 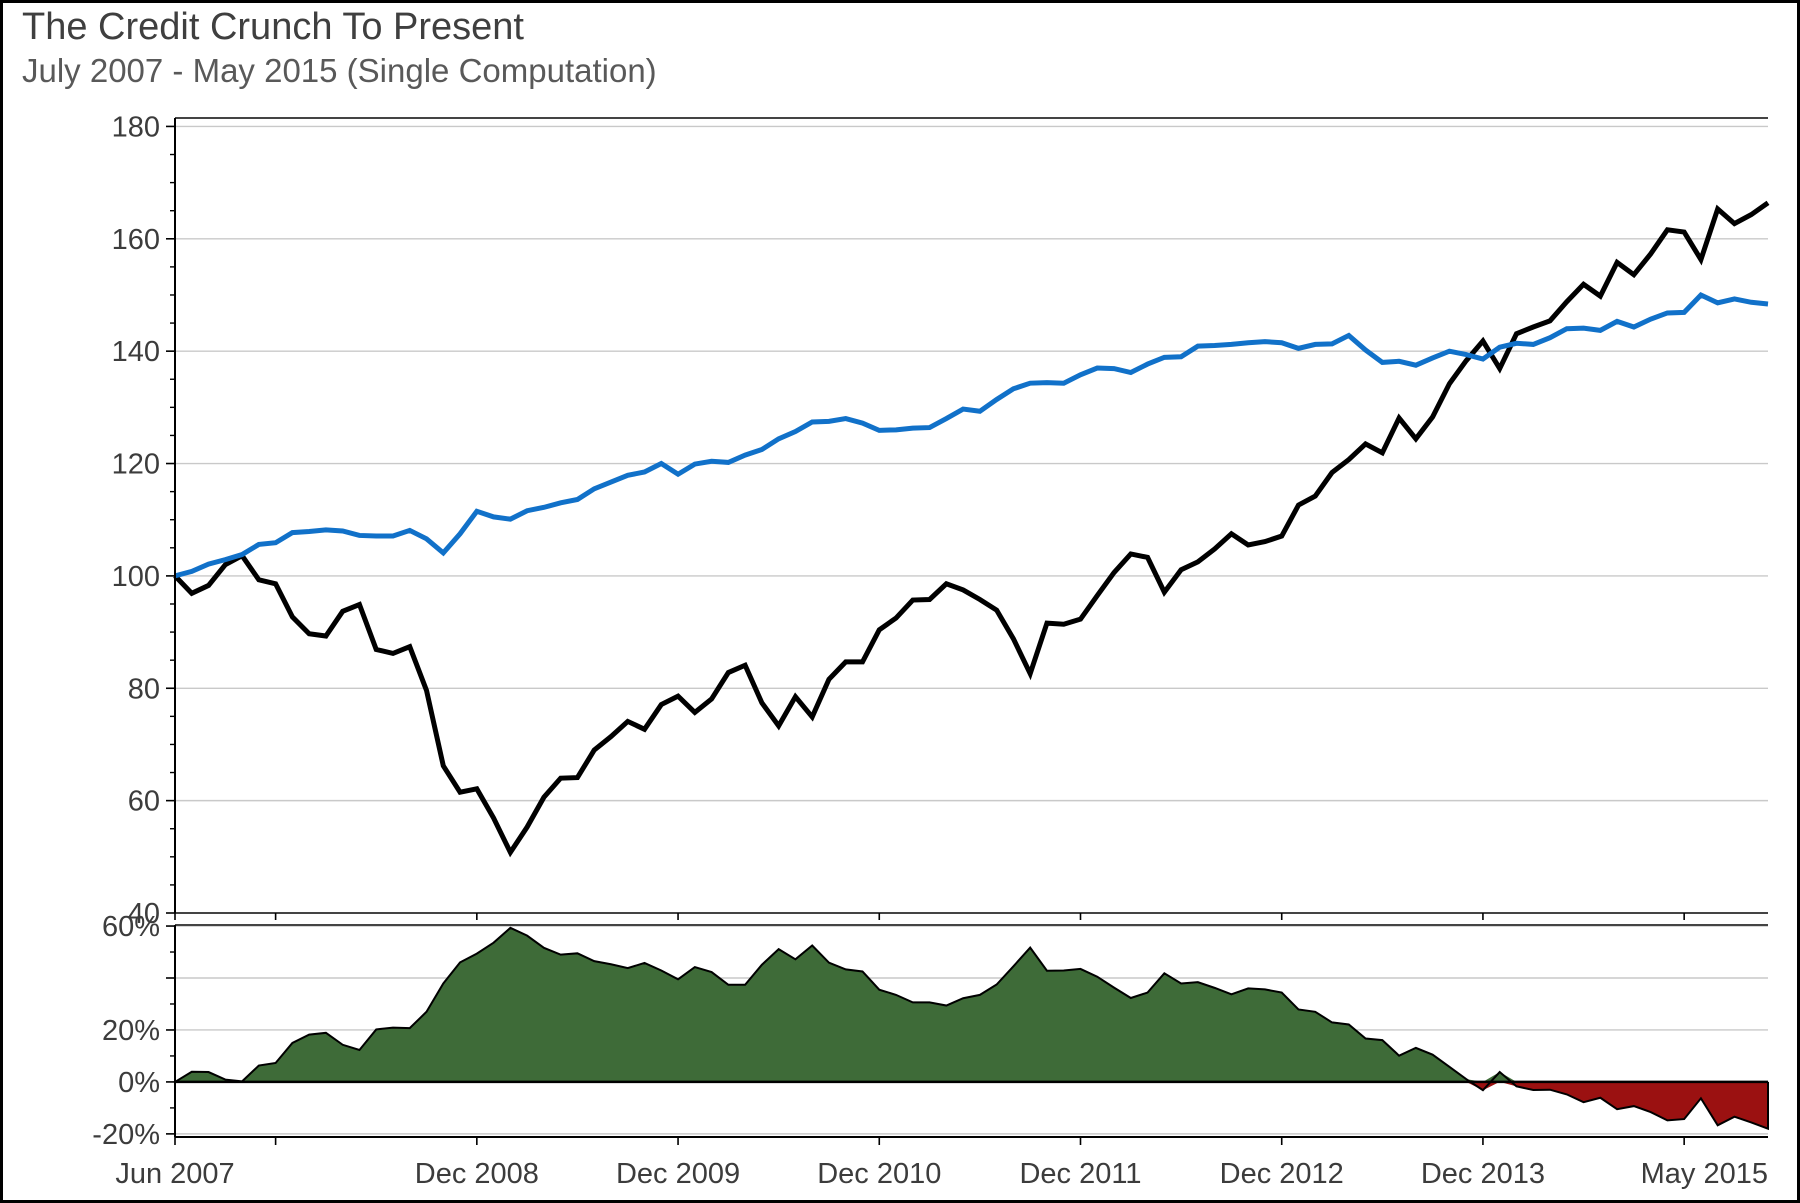 I want to click on bottom-panel-y-axis: -20% 0% 20% 60%, so click(x=133, y=1031).